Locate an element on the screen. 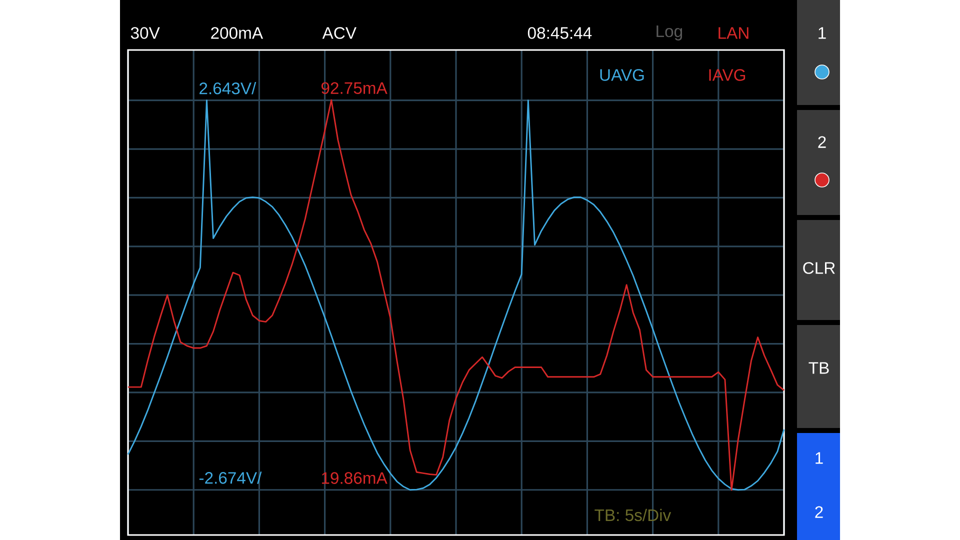 The height and width of the screenshot is (540, 960). text: TB is located at coordinates (818, 368).